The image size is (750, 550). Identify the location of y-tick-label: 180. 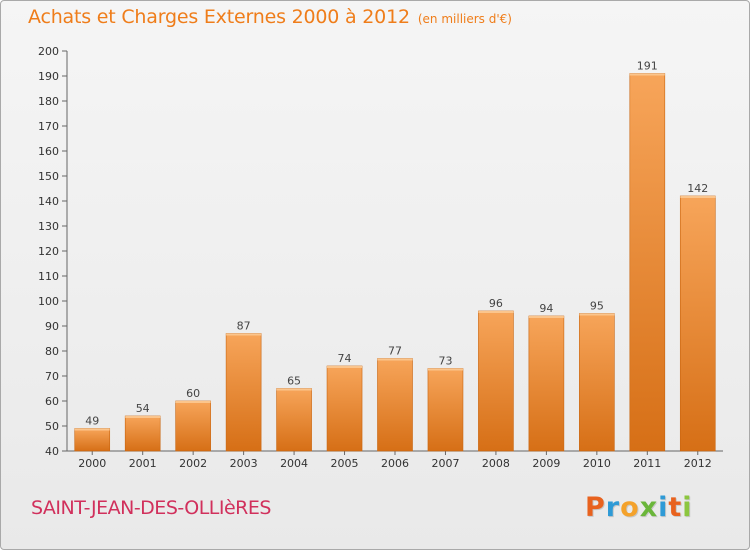
(48, 101).